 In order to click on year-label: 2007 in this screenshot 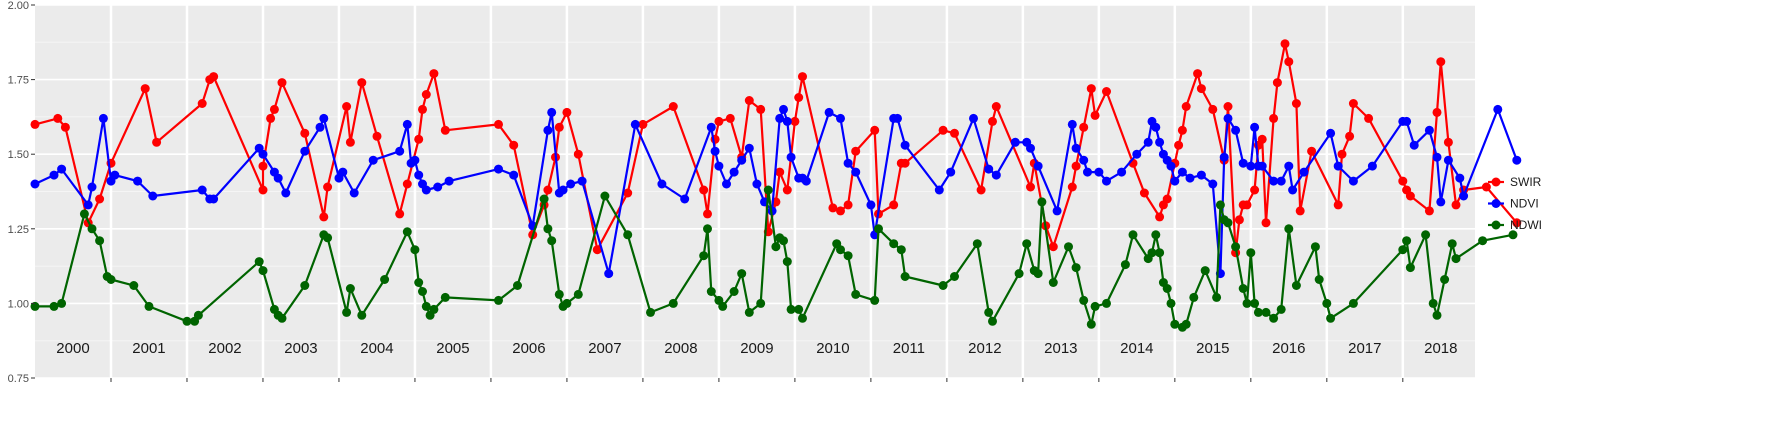, I will do `click(604, 348)`.